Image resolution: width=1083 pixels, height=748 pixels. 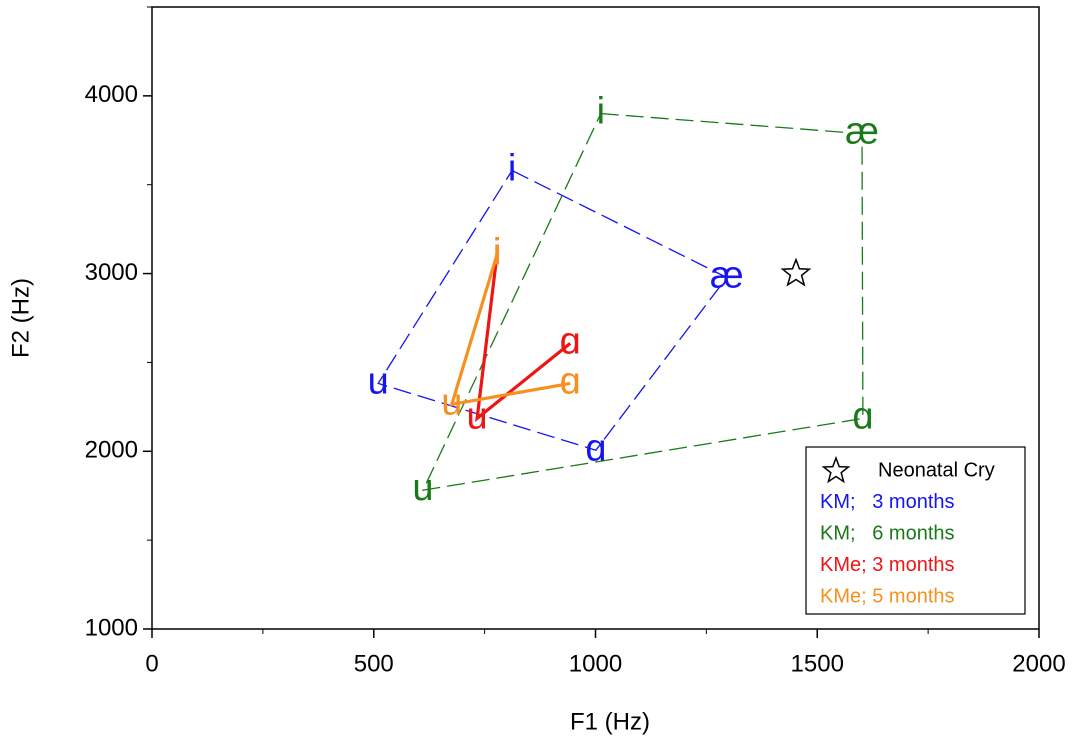 What do you see at coordinates (151, 663) in the screenshot?
I see `x-tick-label: 0` at bounding box center [151, 663].